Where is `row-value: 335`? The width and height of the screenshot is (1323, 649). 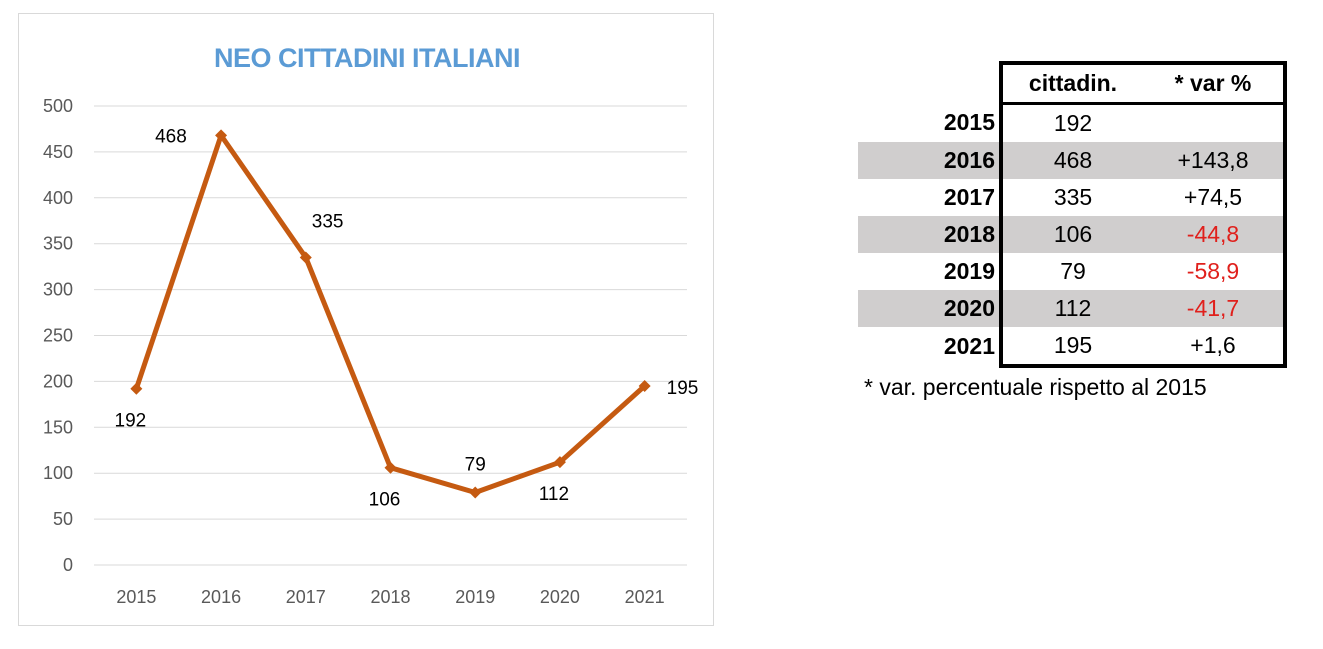 row-value: 335 is located at coordinates (1073, 197).